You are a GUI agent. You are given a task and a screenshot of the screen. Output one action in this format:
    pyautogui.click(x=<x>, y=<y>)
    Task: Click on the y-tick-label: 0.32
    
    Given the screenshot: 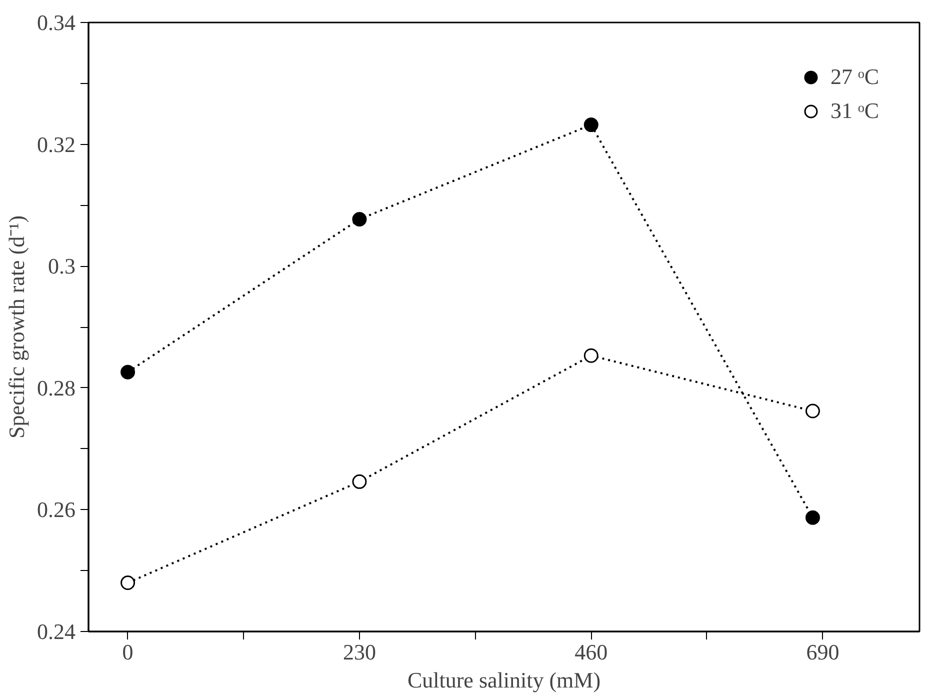 What is the action you would take?
    pyautogui.click(x=56, y=144)
    